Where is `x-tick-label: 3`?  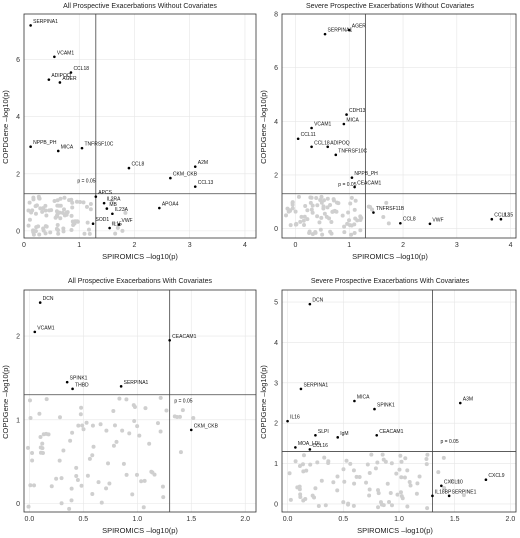
x-tick-label: 3 is located at coordinates (190, 245).